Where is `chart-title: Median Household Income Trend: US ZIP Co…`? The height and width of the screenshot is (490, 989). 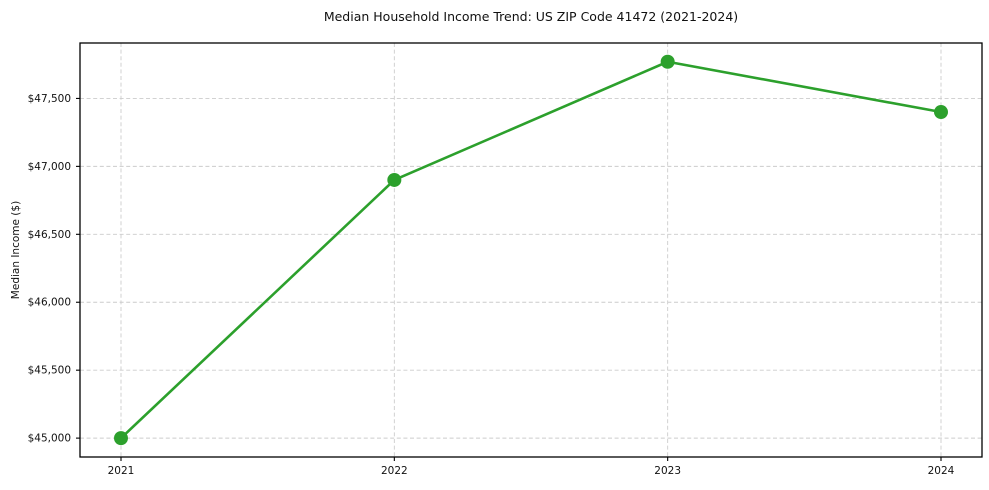 chart-title: Median Household Income Trend: US ZIP Co… is located at coordinates (531, 16).